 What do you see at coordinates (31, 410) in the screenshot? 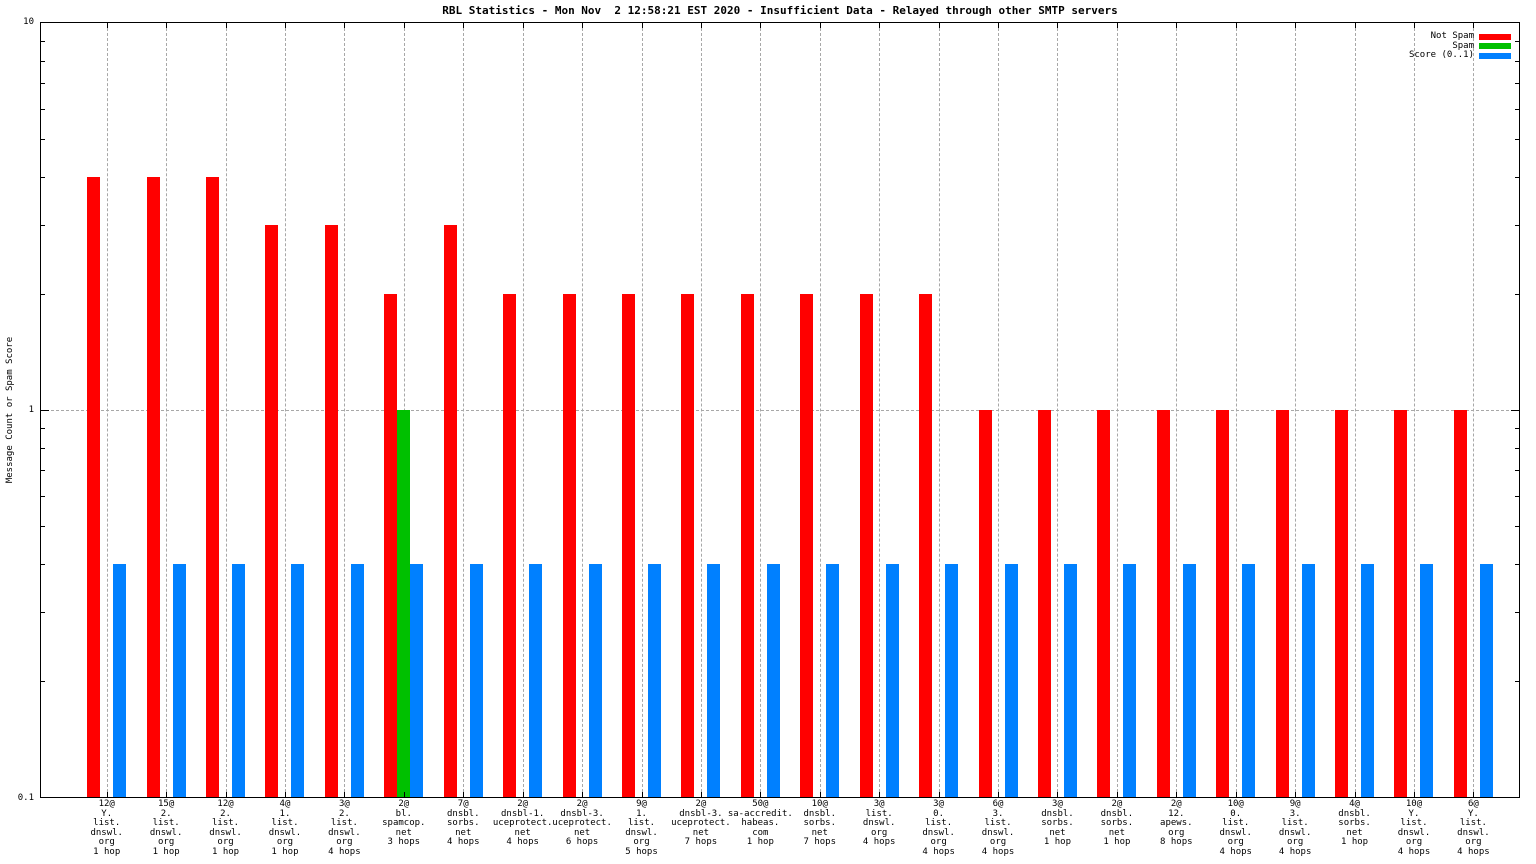
I see `y-tick-label-1: 1` at bounding box center [31, 410].